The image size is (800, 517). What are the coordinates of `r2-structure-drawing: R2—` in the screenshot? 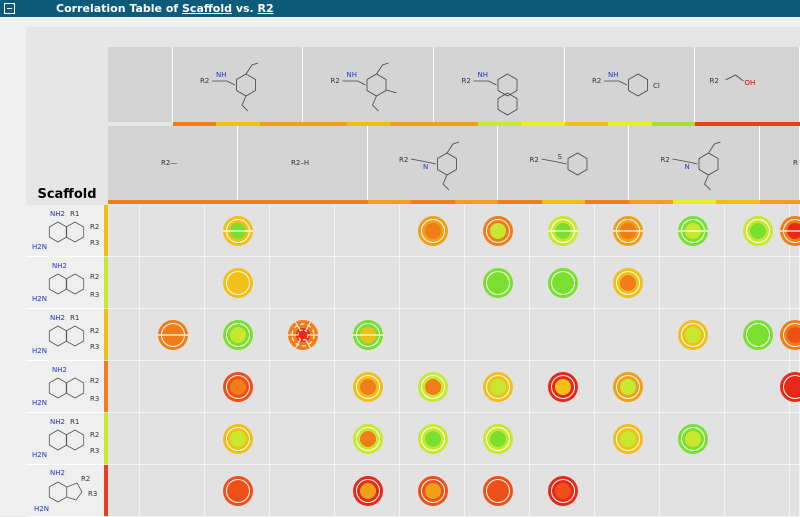 It's located at (173, 163).